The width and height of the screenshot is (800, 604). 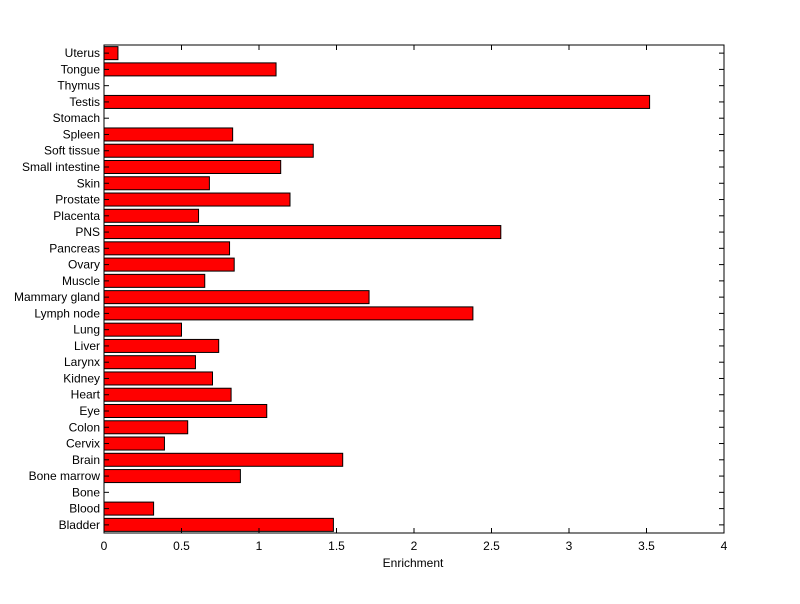 I want to click on y-tick-label: Heart, so click(x=86, y=395).